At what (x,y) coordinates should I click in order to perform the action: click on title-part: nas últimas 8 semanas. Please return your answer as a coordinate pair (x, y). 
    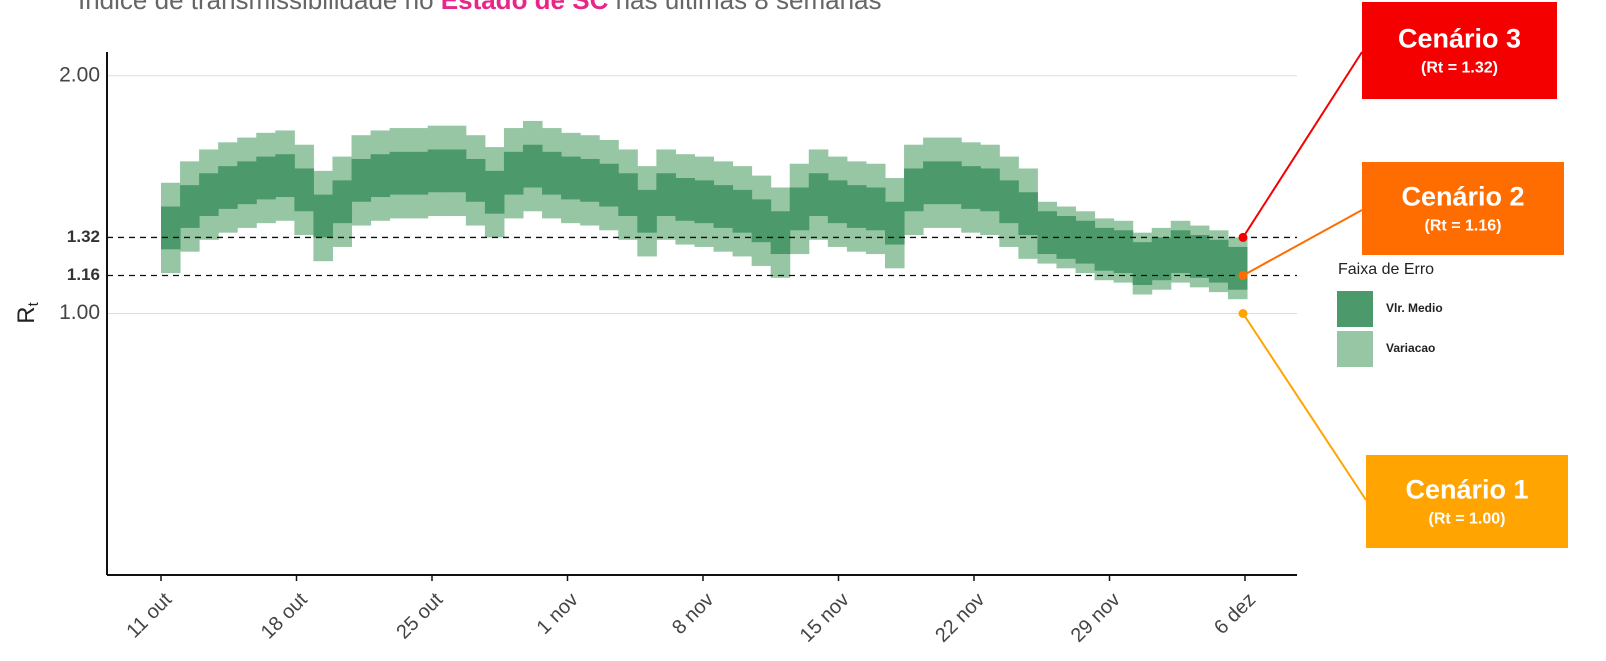
    Looking at the image, I should click on (744, 7).